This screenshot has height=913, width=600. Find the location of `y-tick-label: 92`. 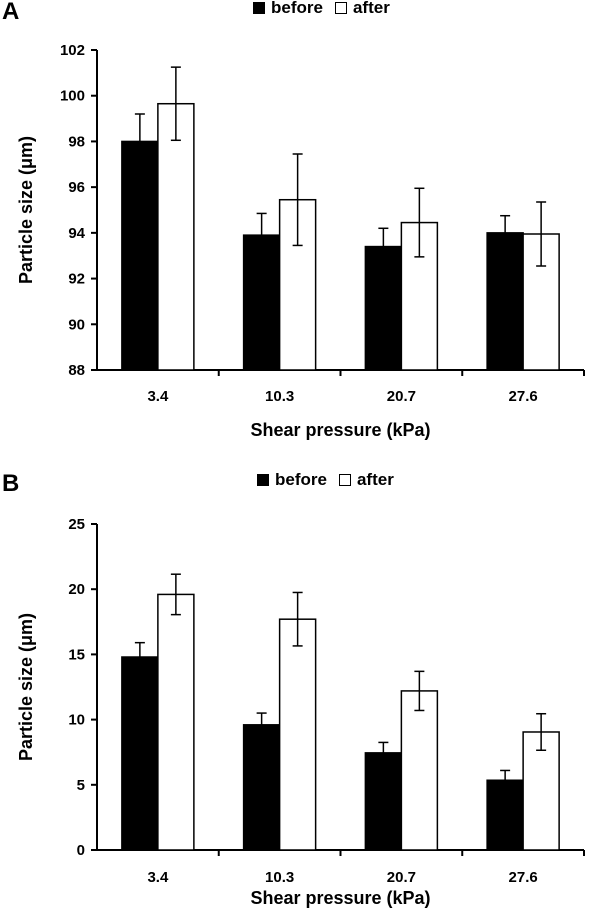

y-tick-label: 92 is located at coordinates (76, 279).